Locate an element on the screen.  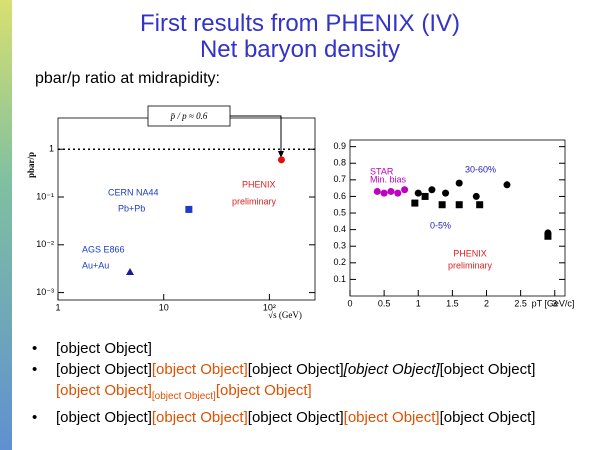
series-label: Pb+Pb is located at coordinates (131, 208).